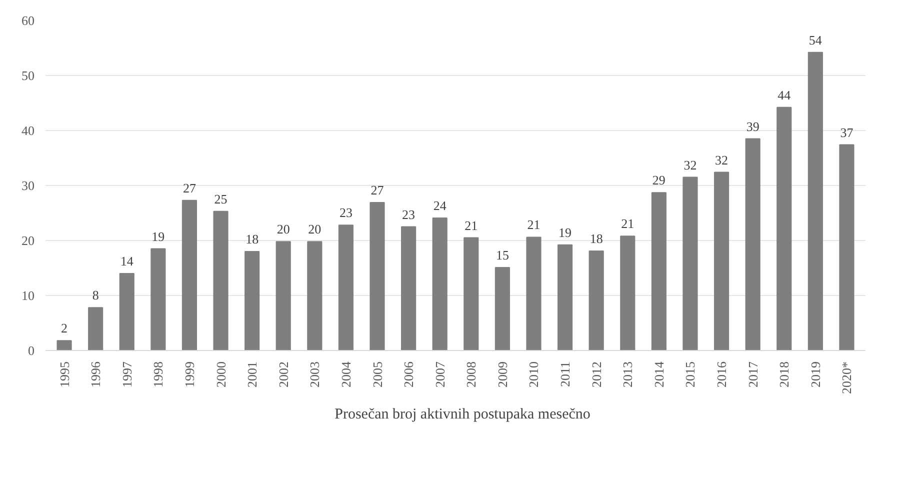  I want to click on x-tick-label: 1999, so click(189, 375).